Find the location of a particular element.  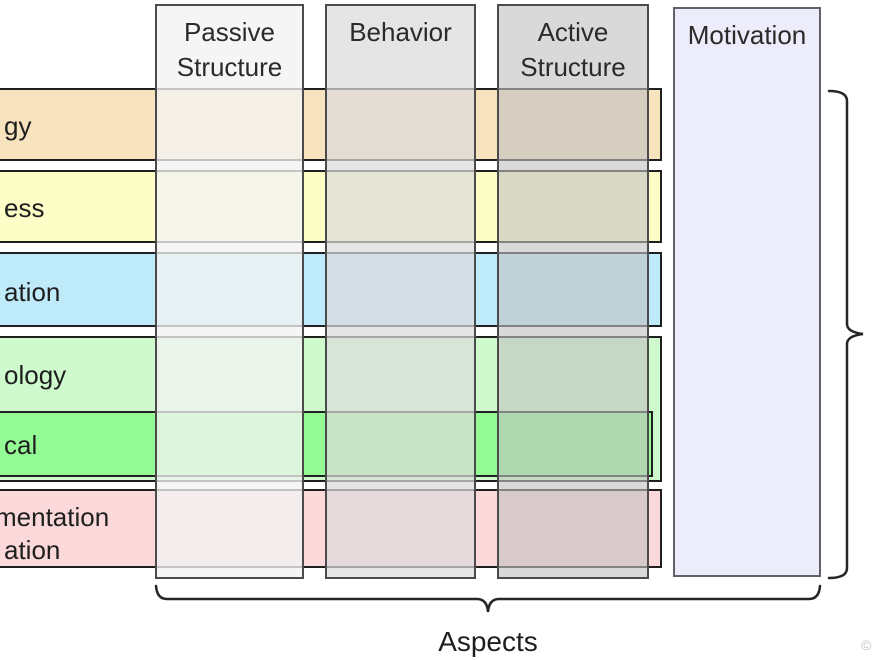

aspects-label: Aspects is located at coordinates (488, 641).